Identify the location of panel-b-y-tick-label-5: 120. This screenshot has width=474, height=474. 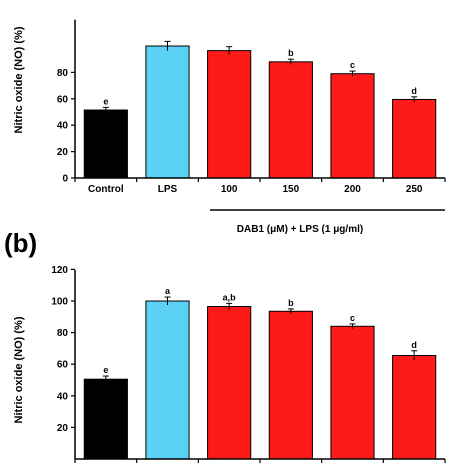
(59, 270).